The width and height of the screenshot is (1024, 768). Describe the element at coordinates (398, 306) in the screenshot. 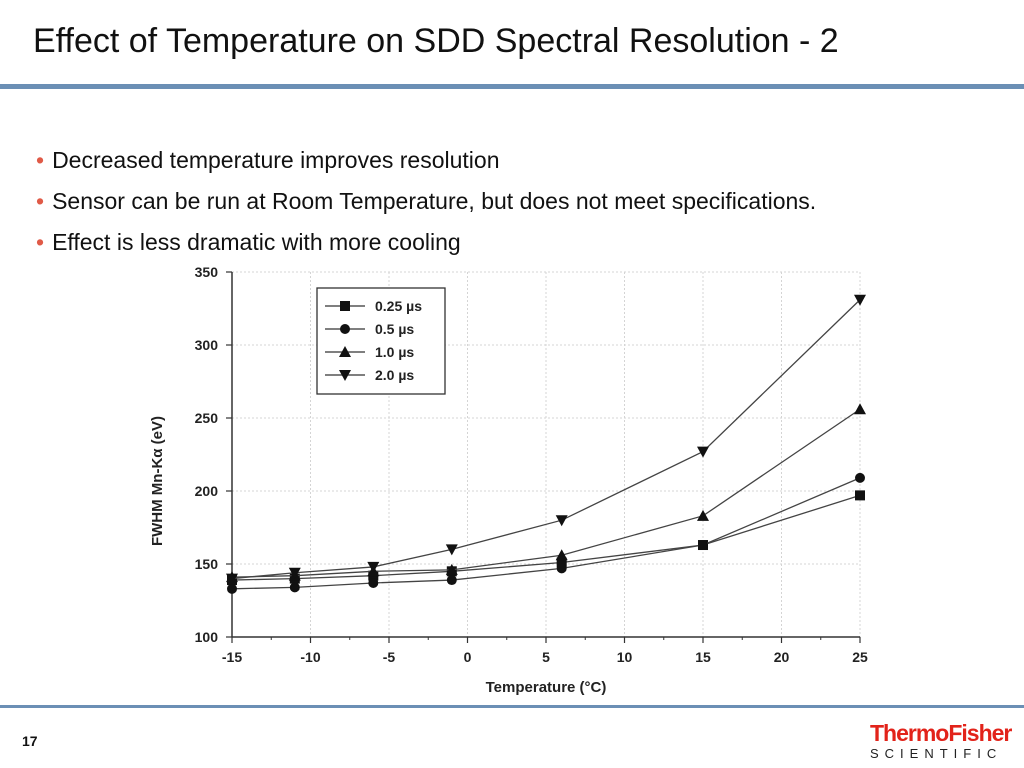

I see `legend-entry-label: 0.25 µs` at that location.